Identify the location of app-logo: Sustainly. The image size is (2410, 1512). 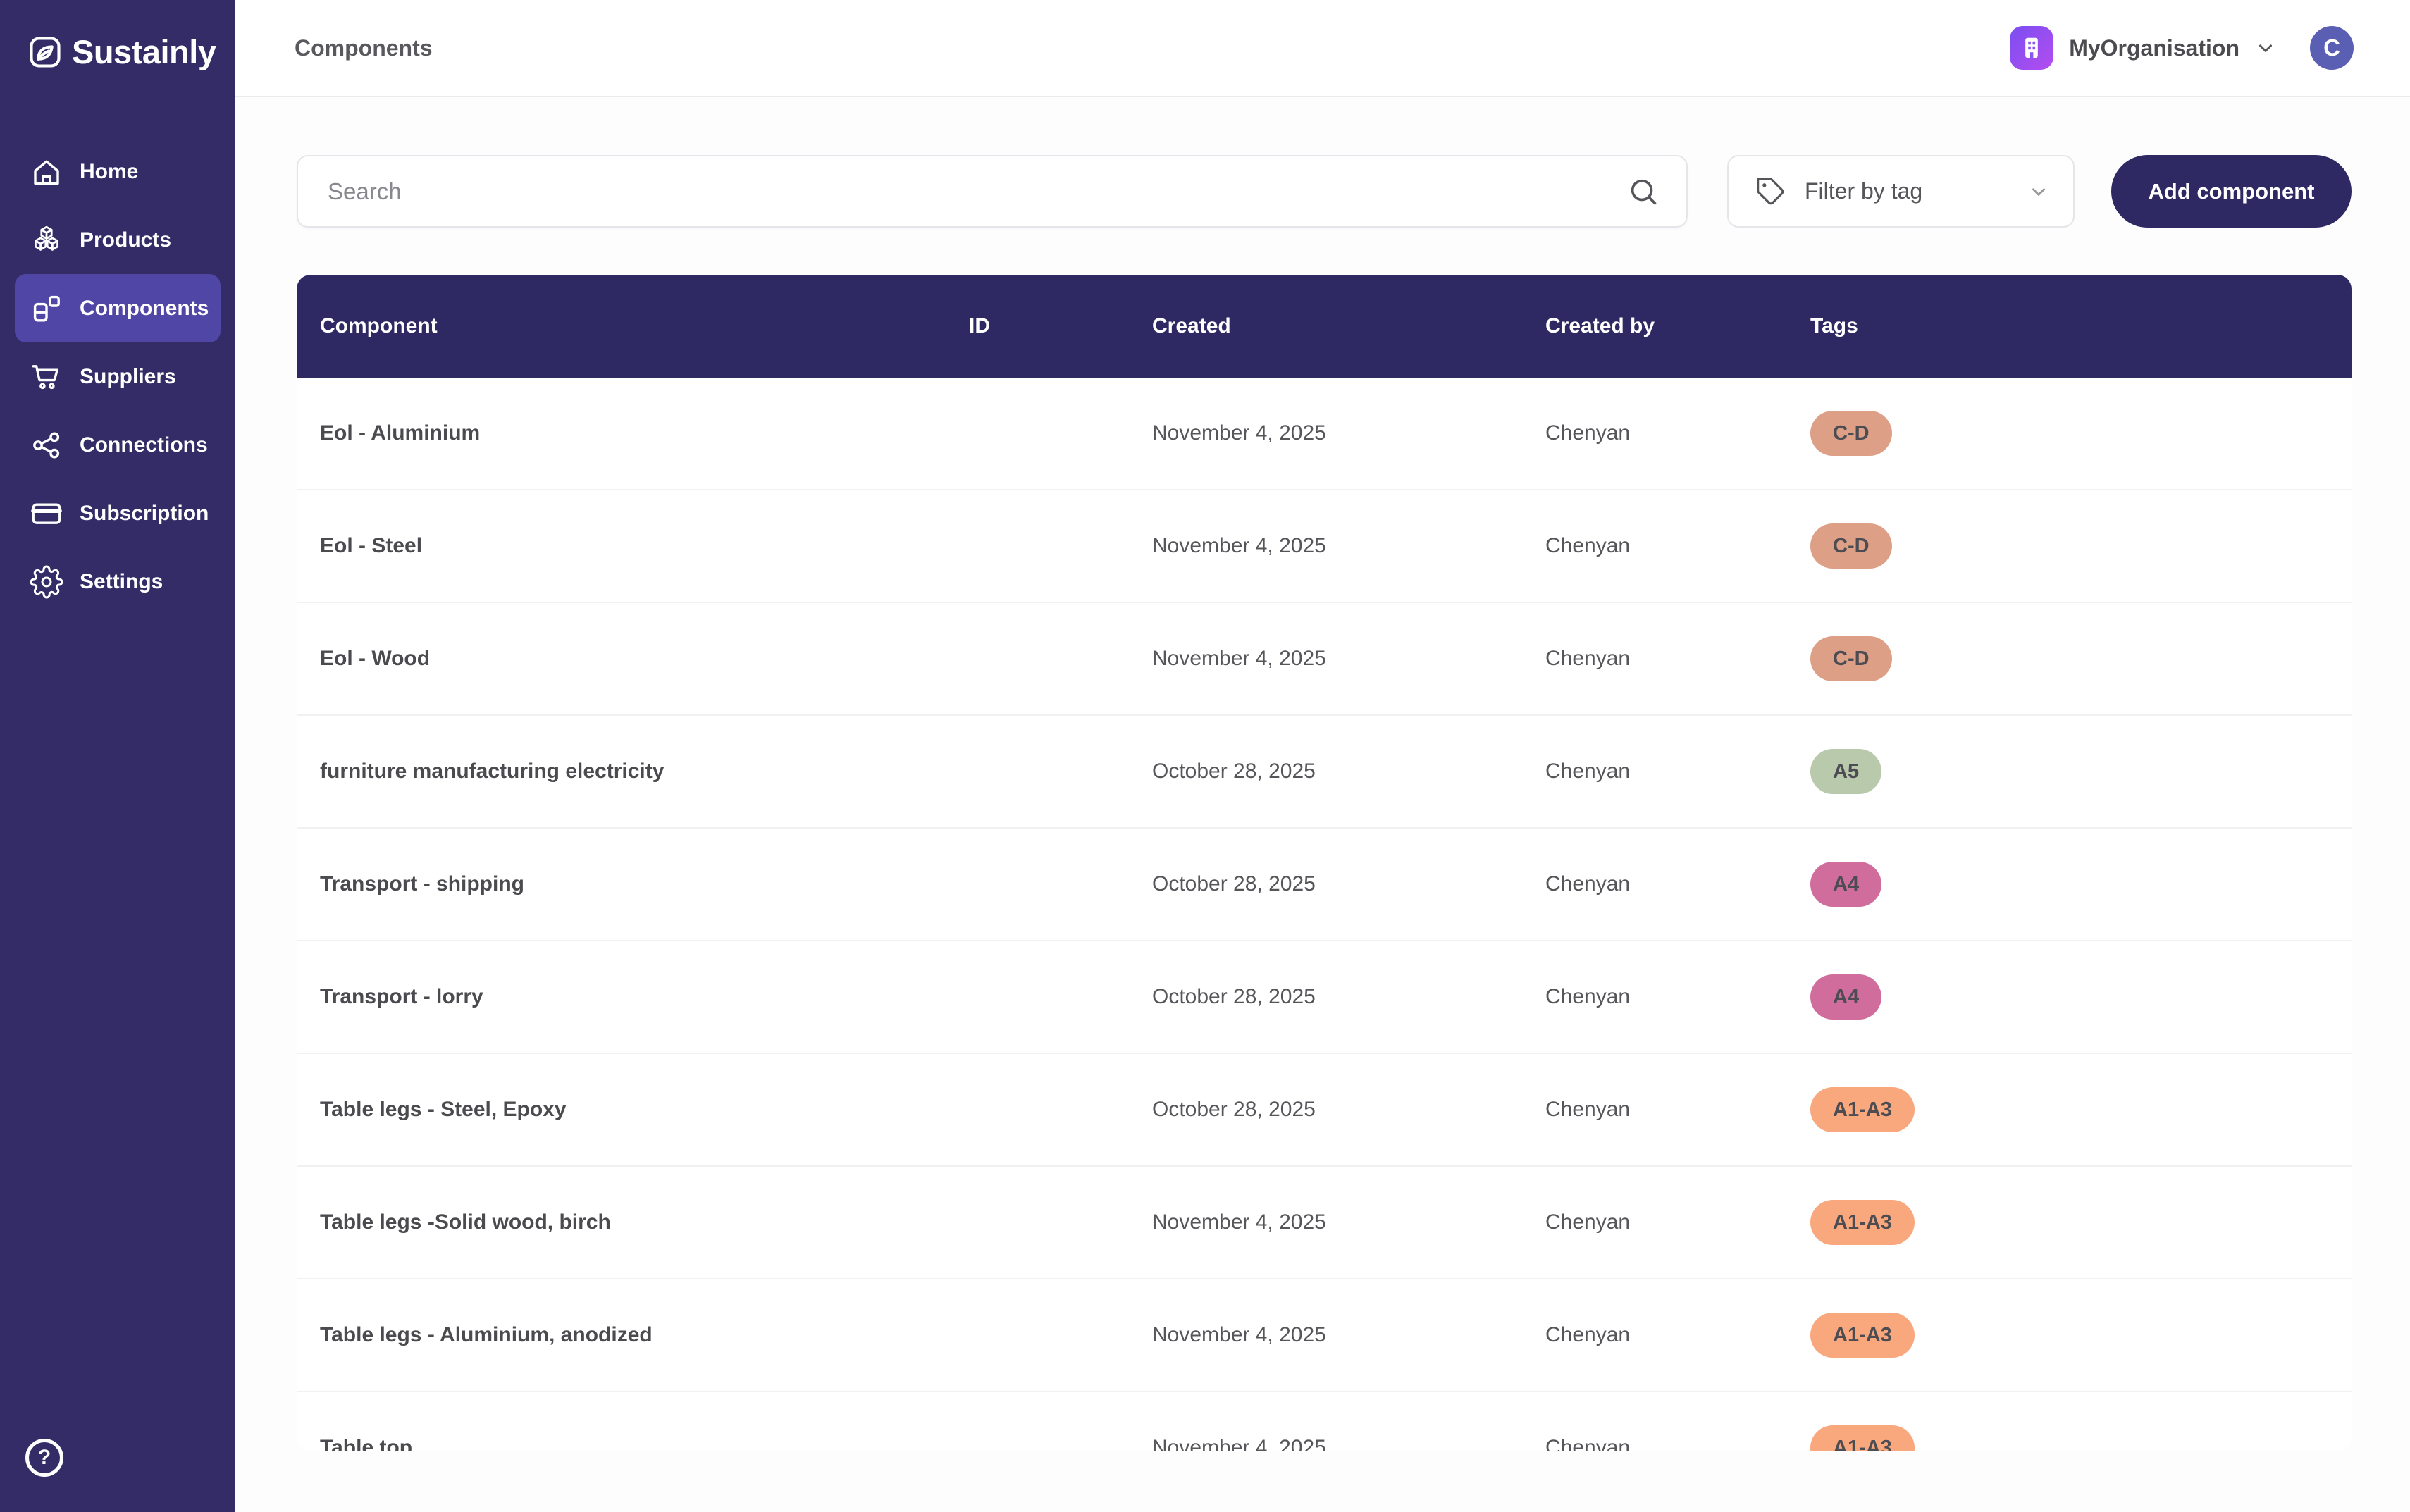
(118, 35).